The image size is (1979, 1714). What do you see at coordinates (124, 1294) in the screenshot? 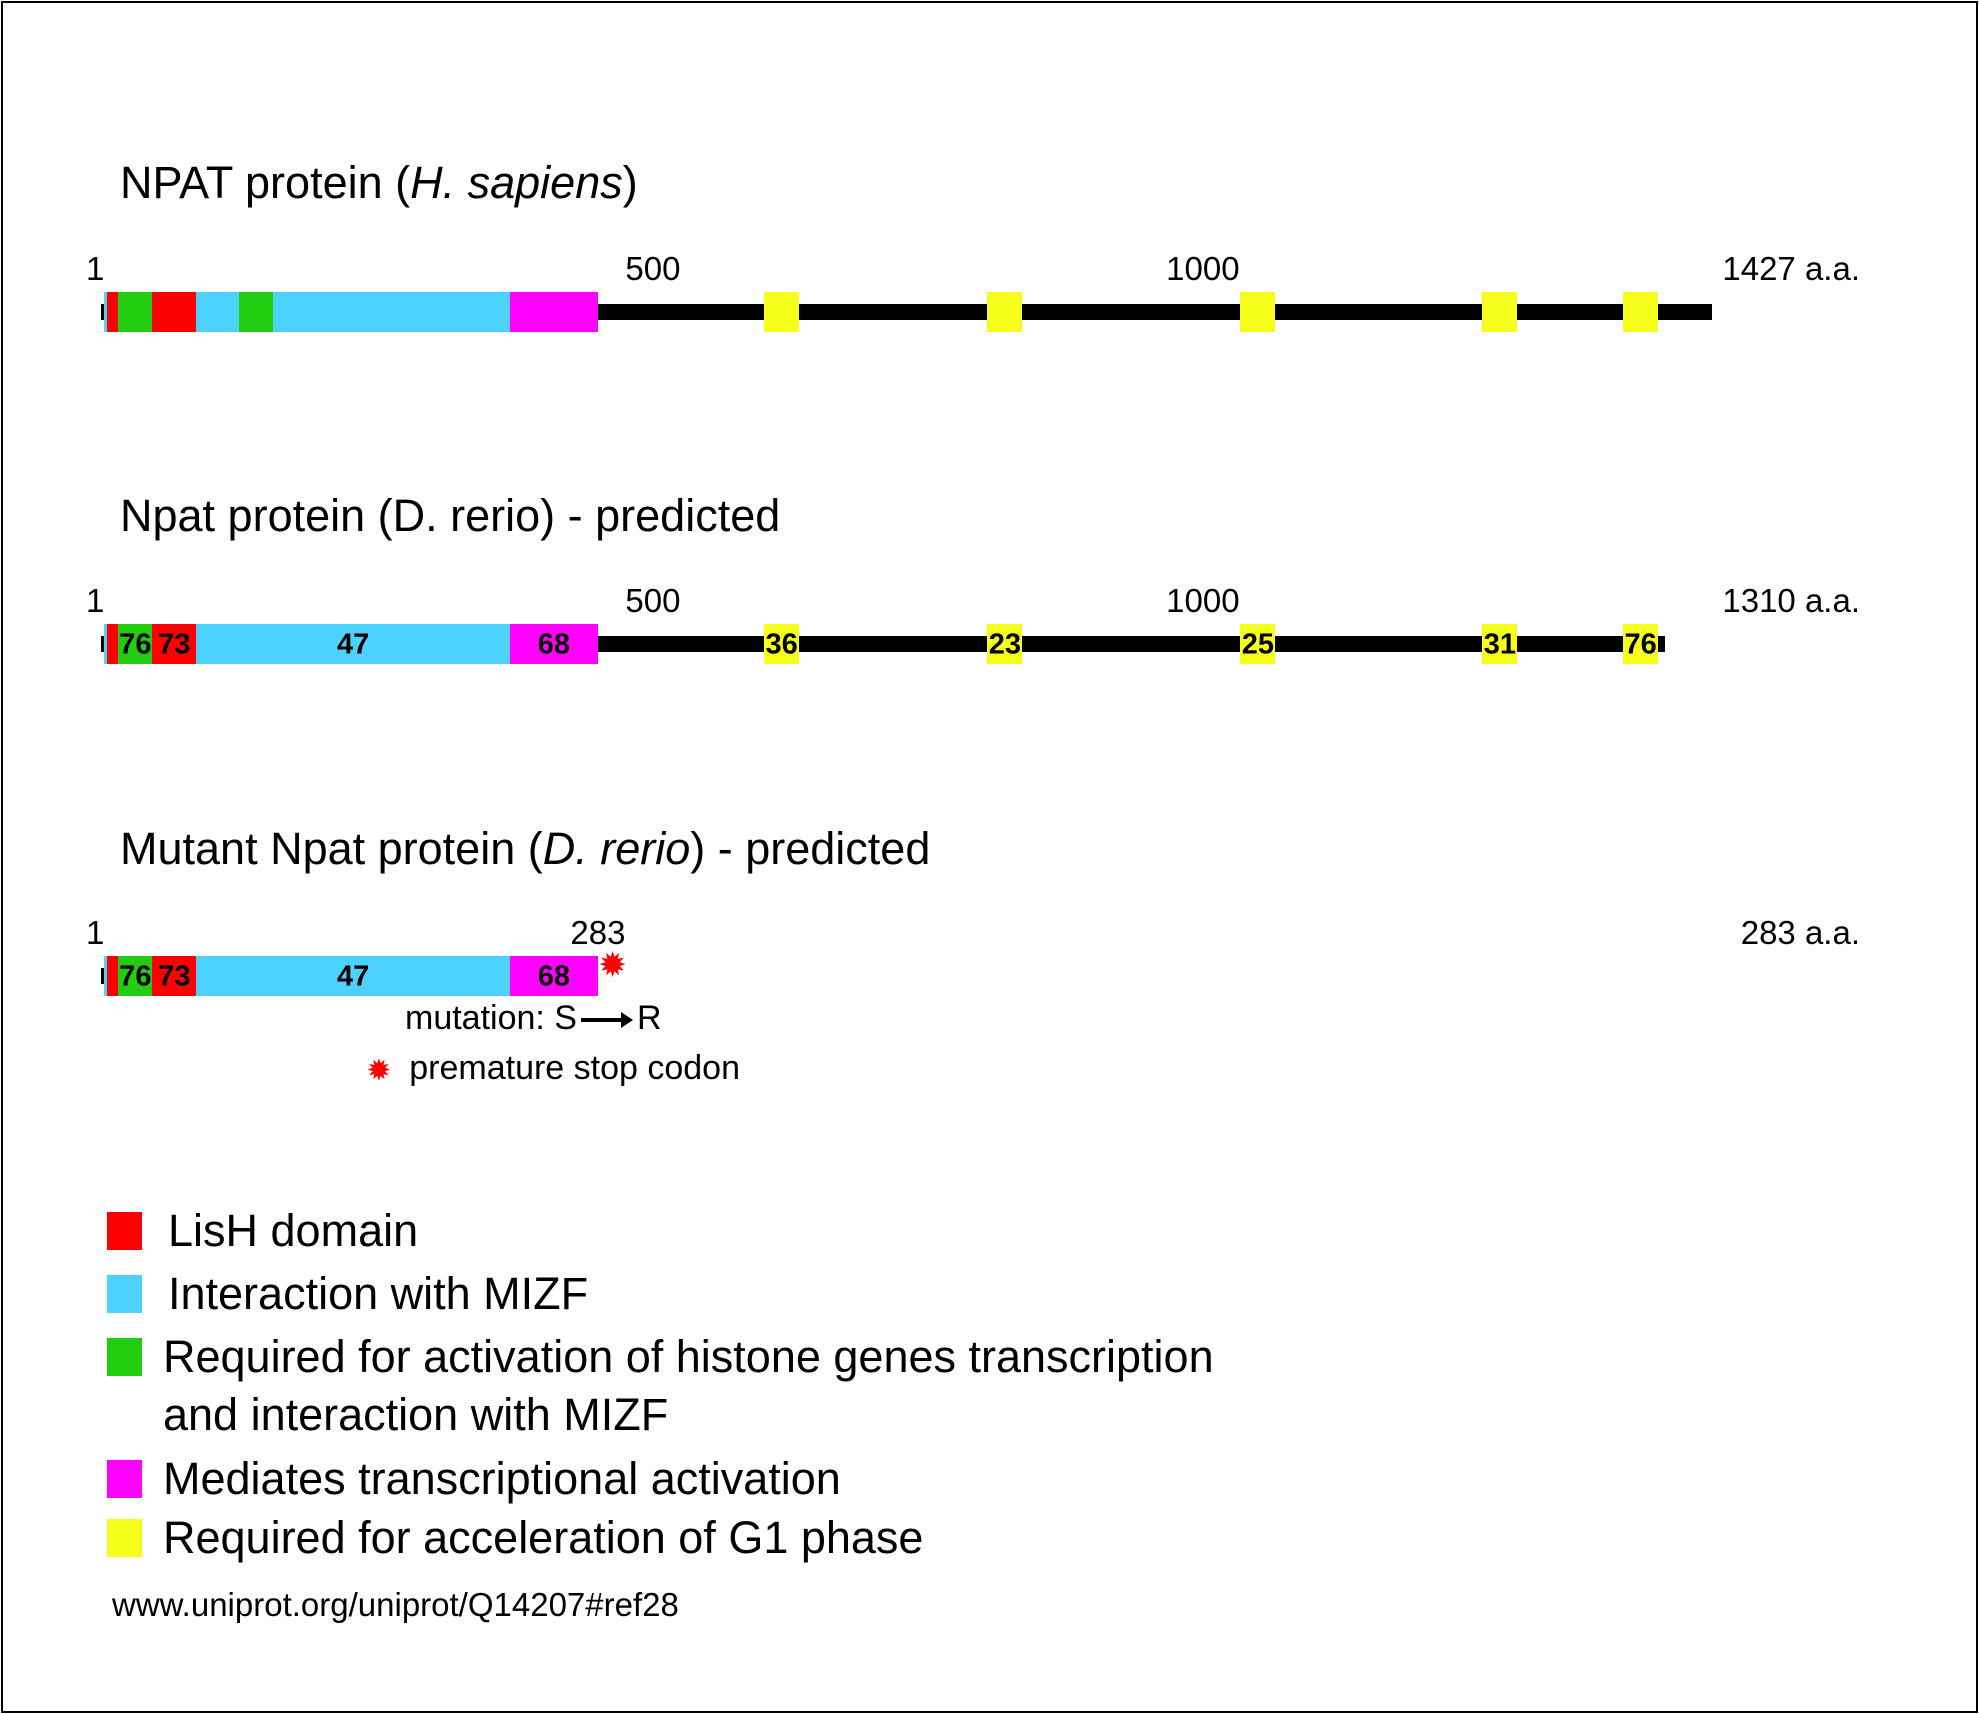
I see `legend-swatch-mizf` at bounding box center [124, 1294].